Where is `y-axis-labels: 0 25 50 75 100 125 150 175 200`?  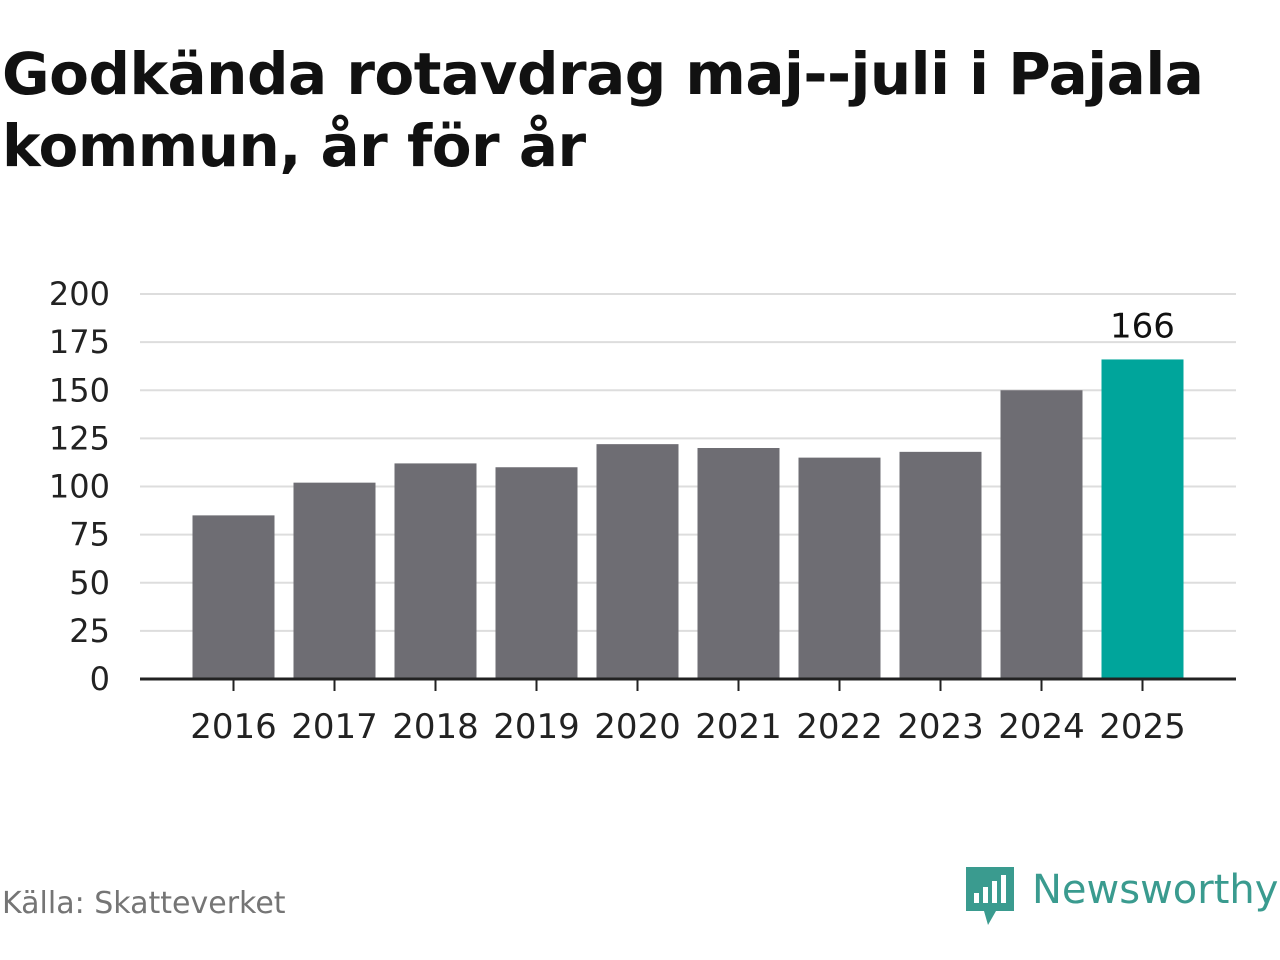 y-axis-labels: 0 25 50 75 100 125 150 175 200 is located at coordinates (79, 486).